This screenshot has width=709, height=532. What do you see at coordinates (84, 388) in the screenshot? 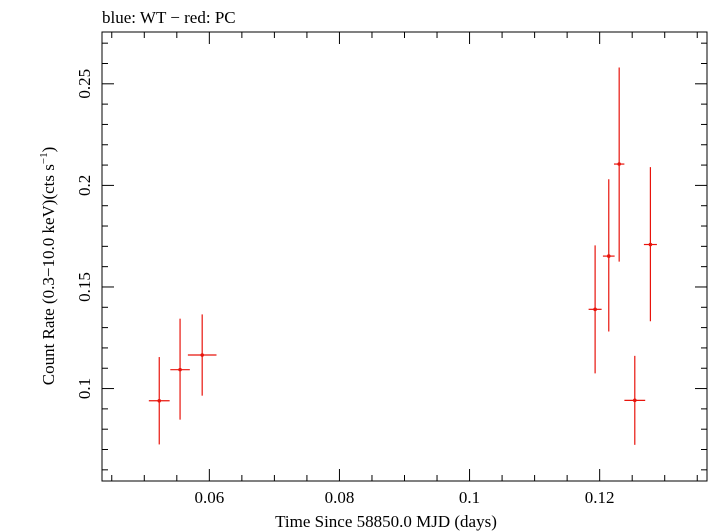
I see `y-tick-label: 0.1` at bounding box center [84, 388].